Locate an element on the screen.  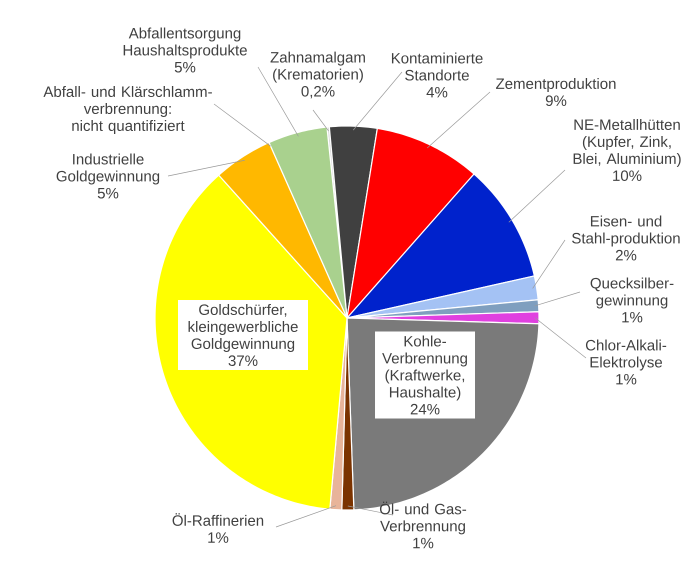
slice-label: NE-Metallhütten (Kupfer, Zink, Blei, Aluminium) is located at coordinates (627, 142).